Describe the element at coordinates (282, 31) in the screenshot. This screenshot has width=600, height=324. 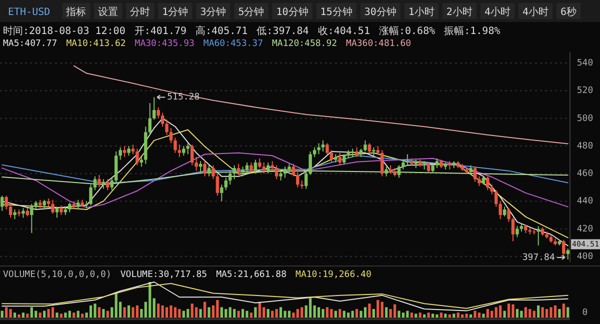
I see `text: 低:397.84` at that location.